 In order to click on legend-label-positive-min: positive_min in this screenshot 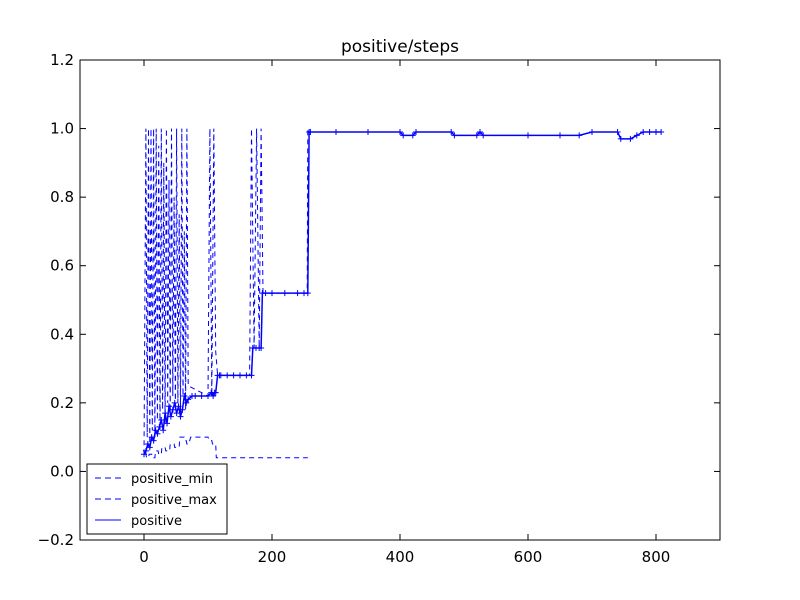, I will do `click(172, 479)`.